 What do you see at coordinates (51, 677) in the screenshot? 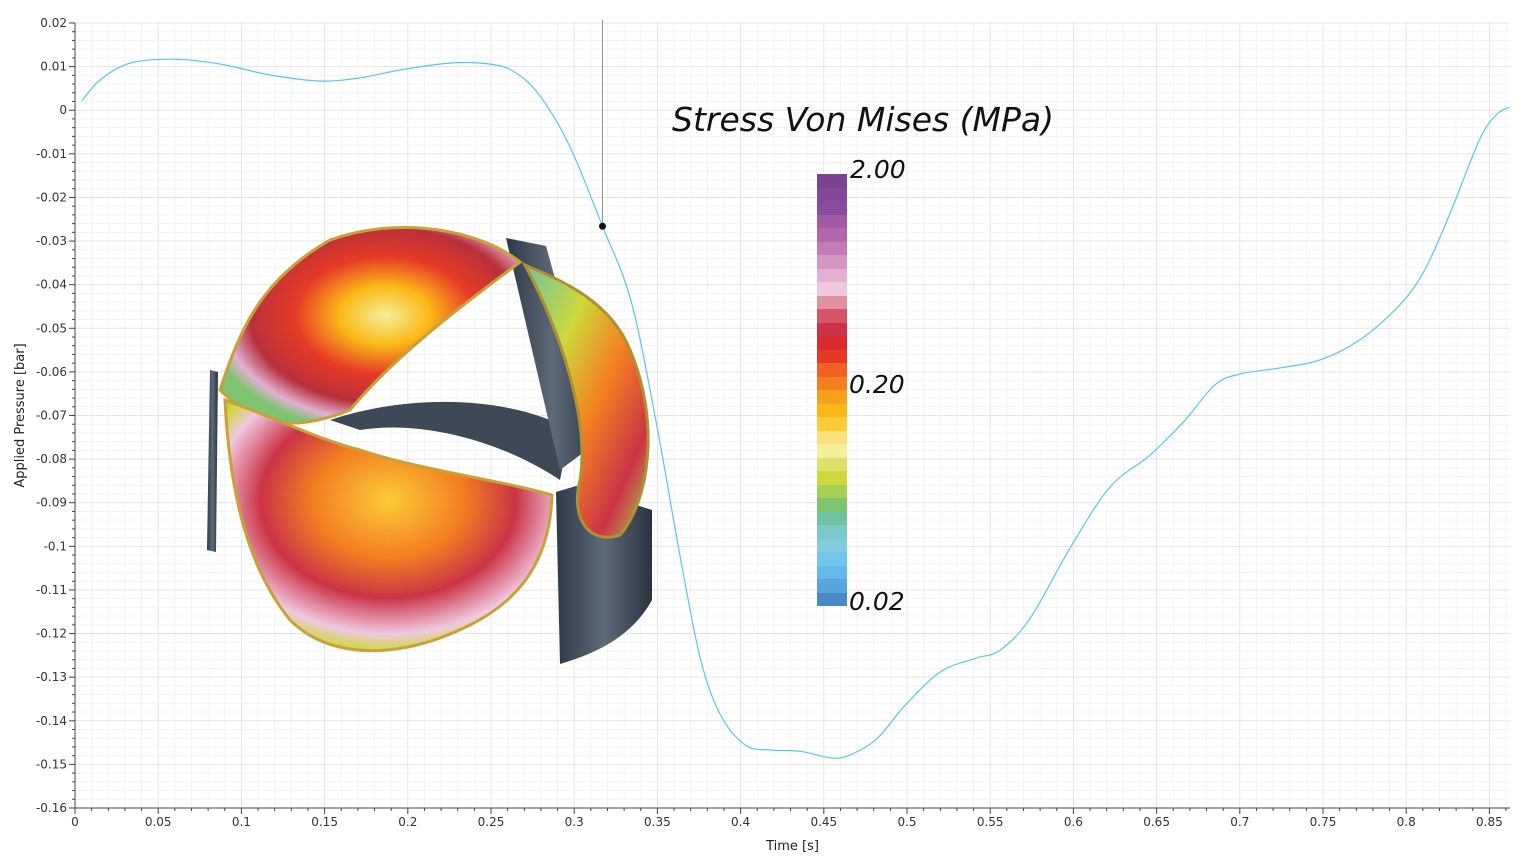
I see `y-tick-label: -0.13` at bounding box center [51, 677].